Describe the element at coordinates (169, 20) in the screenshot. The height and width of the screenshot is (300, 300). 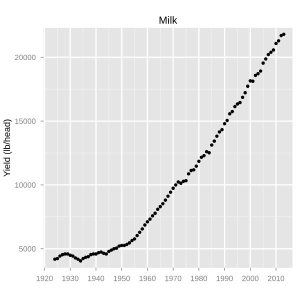
I see `chart-title: Milk` at that location.